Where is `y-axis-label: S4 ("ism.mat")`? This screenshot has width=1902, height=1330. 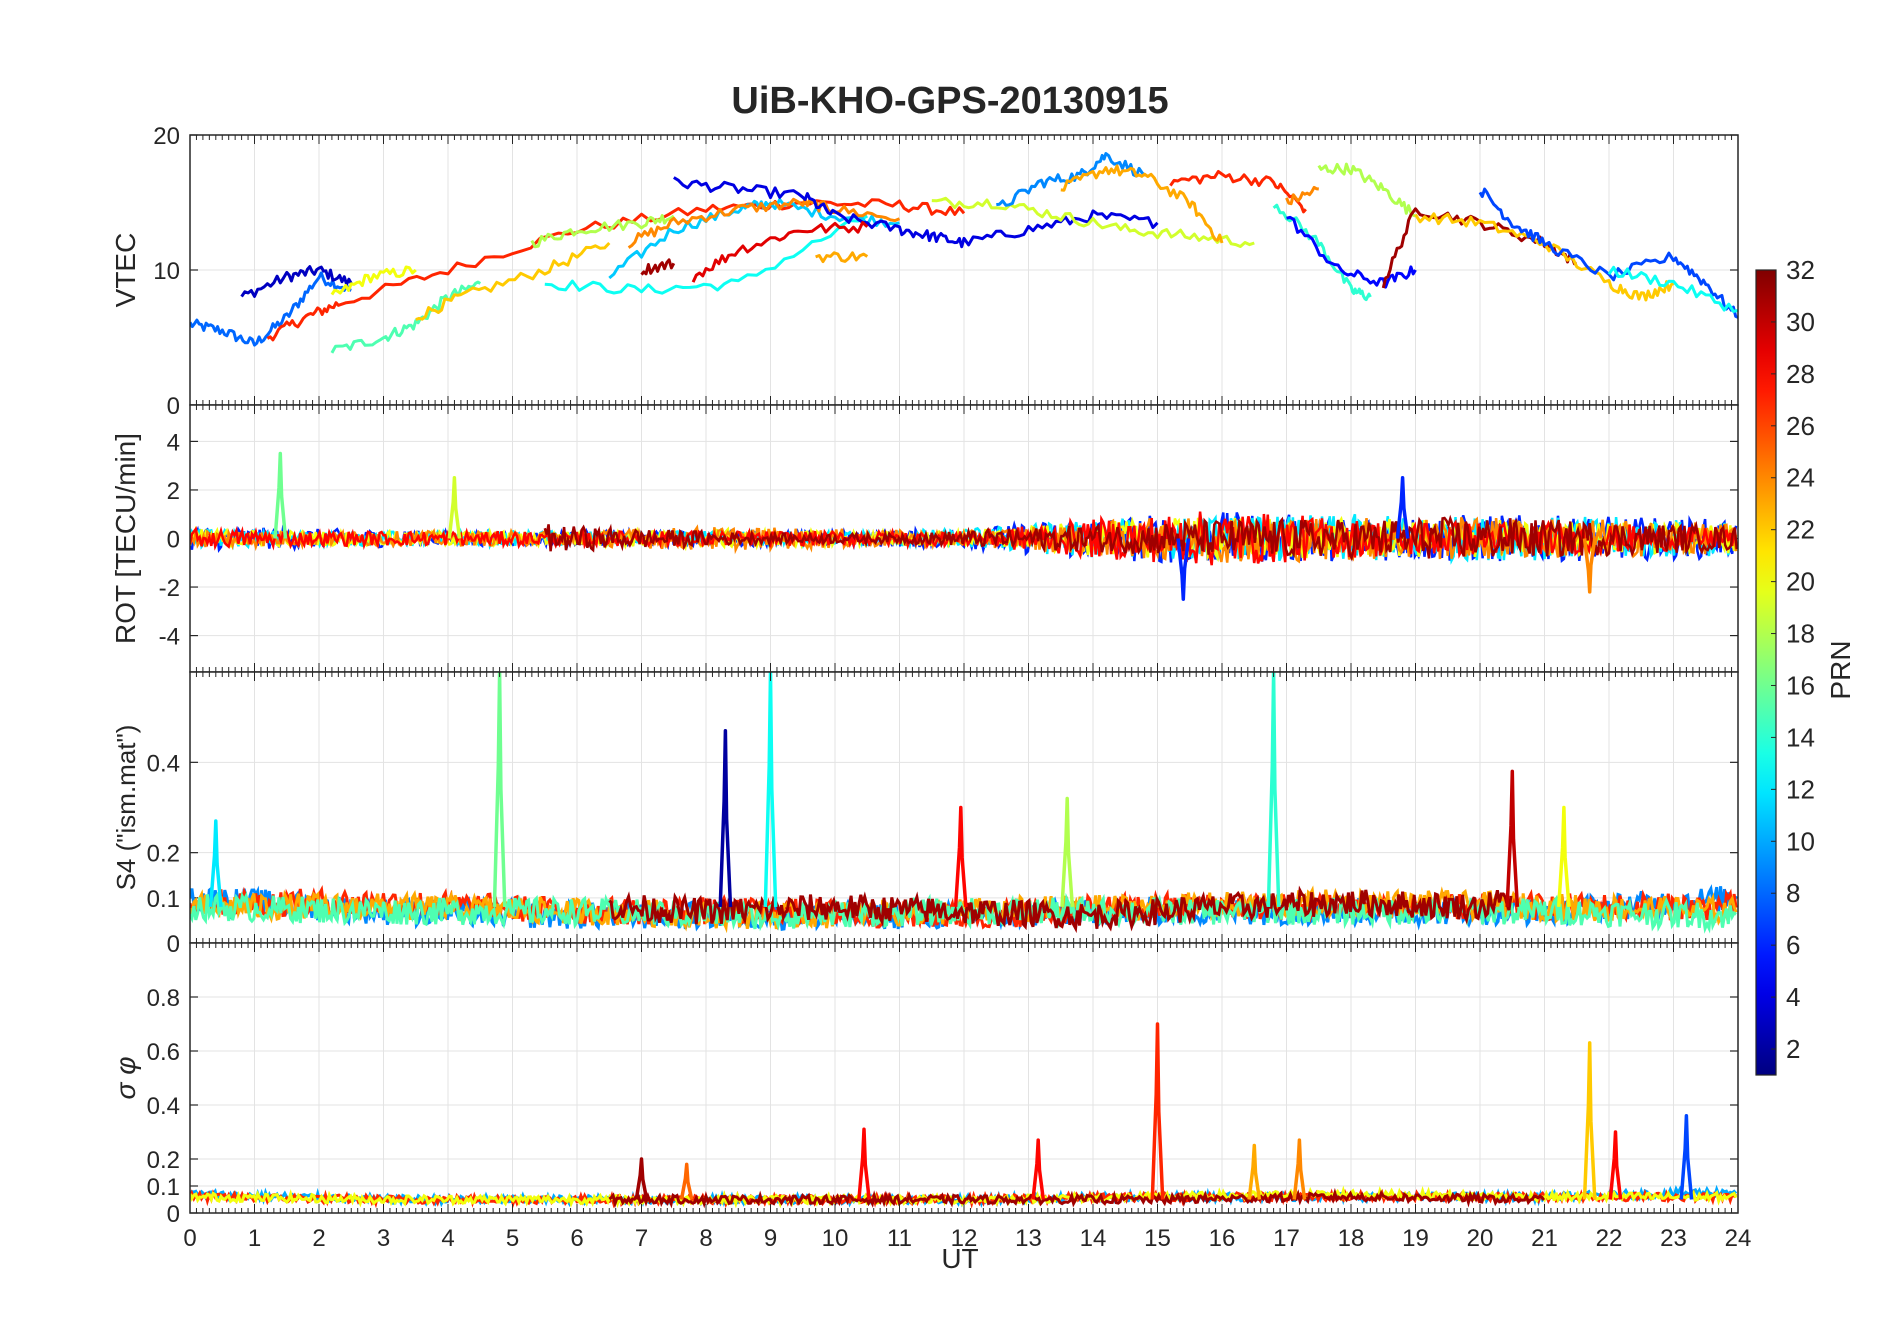
y-axis-label: S4 ("ism.mat") is located at coordinates (126, 808).